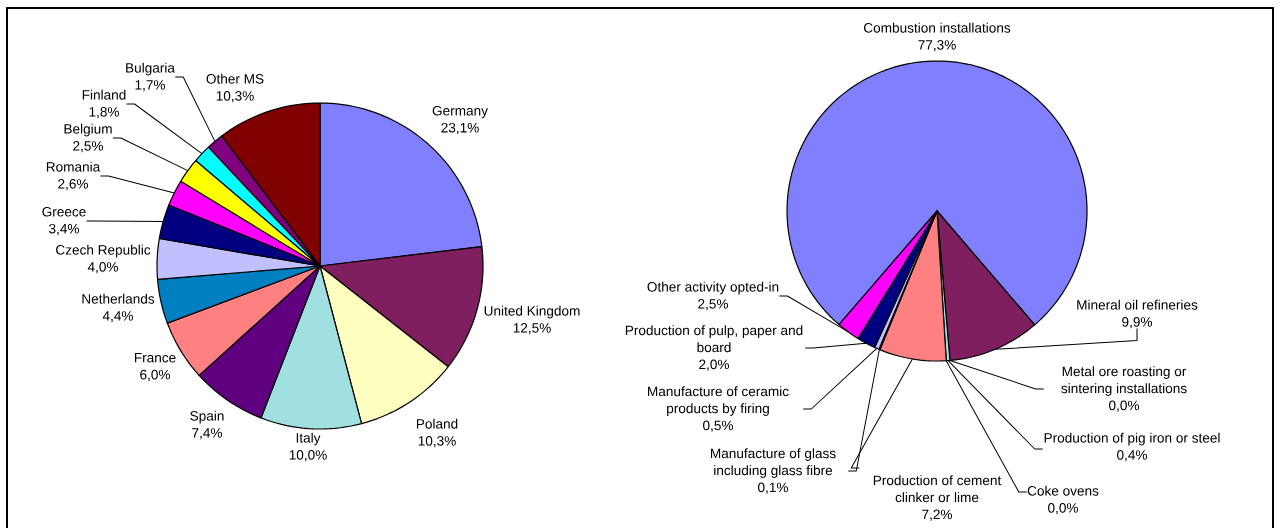  I want to click on slice-label: Production of pig iron or steel, so click(1132, 439).